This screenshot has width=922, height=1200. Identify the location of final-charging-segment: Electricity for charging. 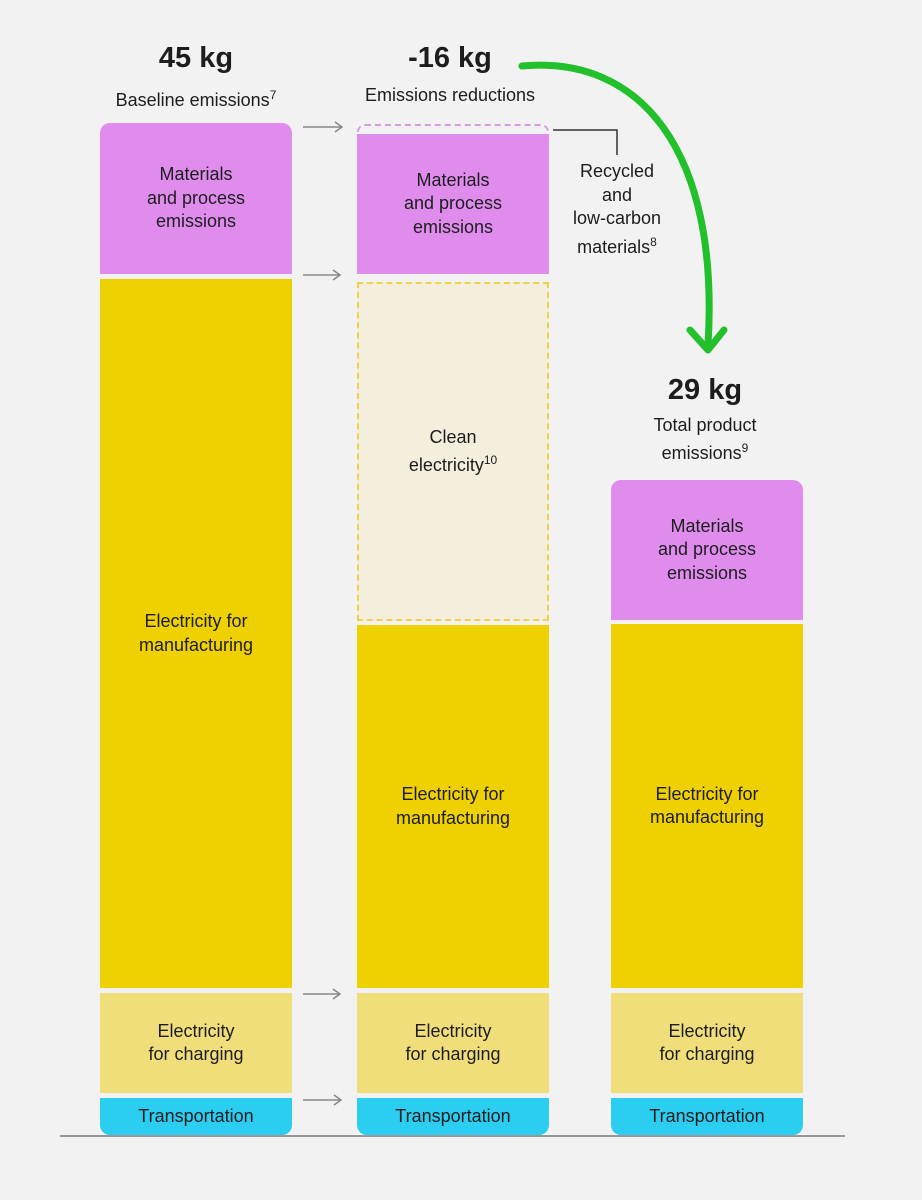
(707, 1043).